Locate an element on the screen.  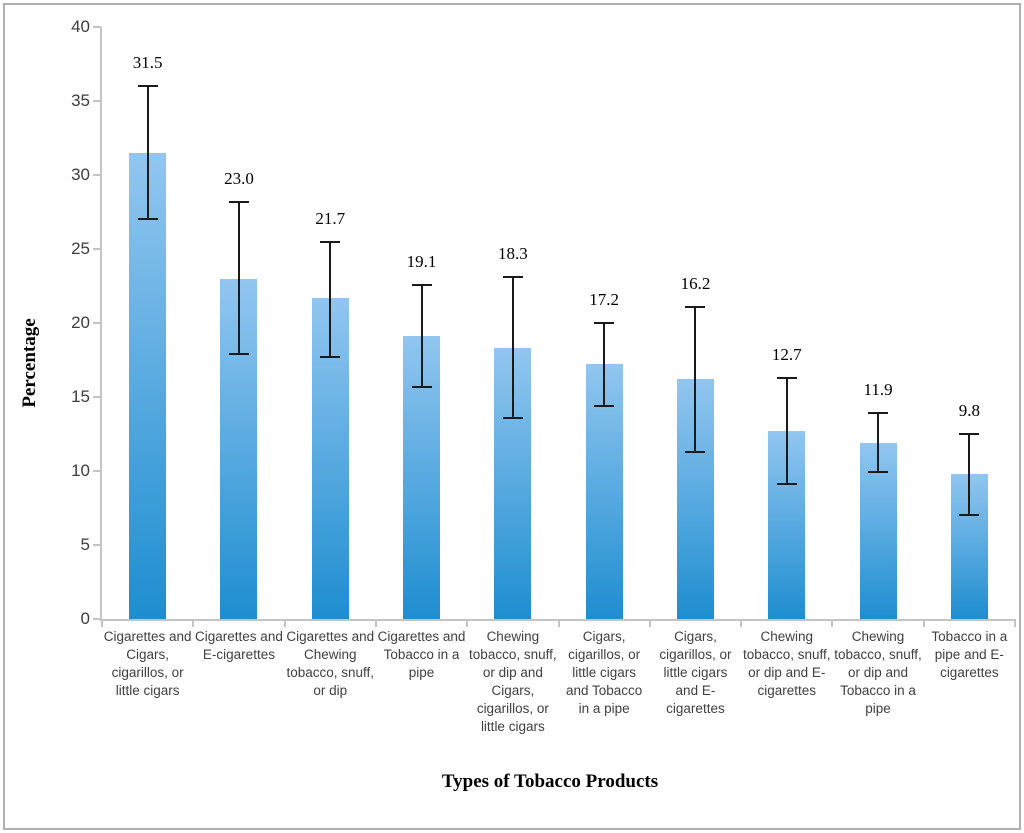
bar-value-label: 19.1 is located at coordinates (421, 261).